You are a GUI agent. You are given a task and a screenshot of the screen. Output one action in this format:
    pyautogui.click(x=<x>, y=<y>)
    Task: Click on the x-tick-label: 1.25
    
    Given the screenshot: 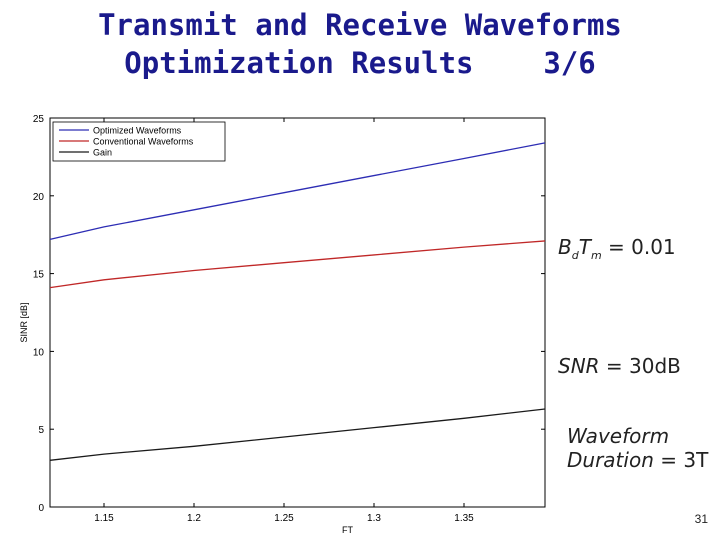 What is the action you would take?
    pyautogui.click(x=284, y=518)
    